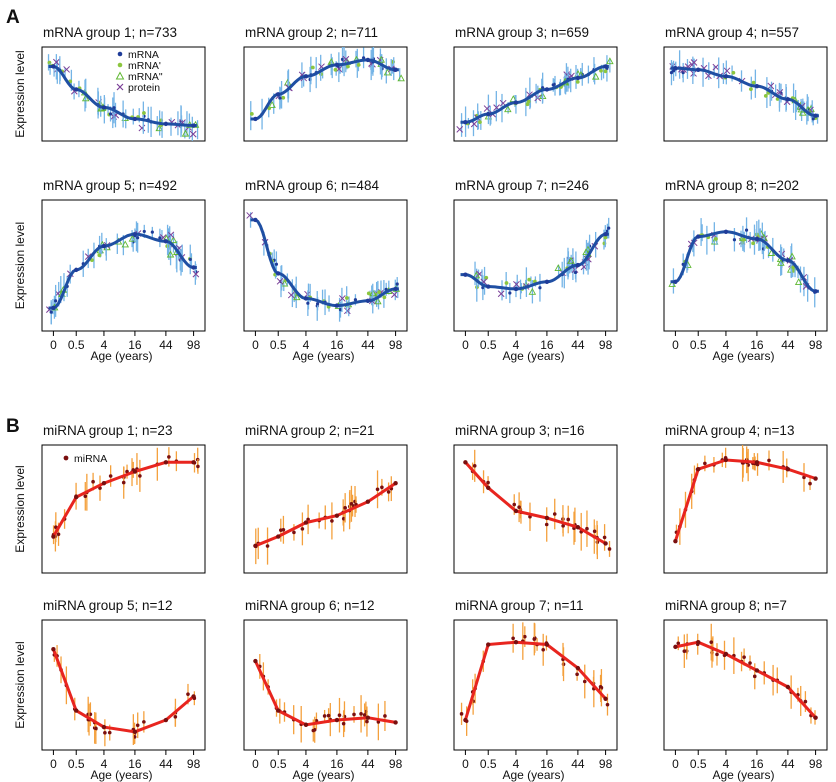 This screenshot has height=782, width=836. Describe the element at coordinates (120, 75) in the screenshot. I see `legend-mrna-dprime-marker` at that location.